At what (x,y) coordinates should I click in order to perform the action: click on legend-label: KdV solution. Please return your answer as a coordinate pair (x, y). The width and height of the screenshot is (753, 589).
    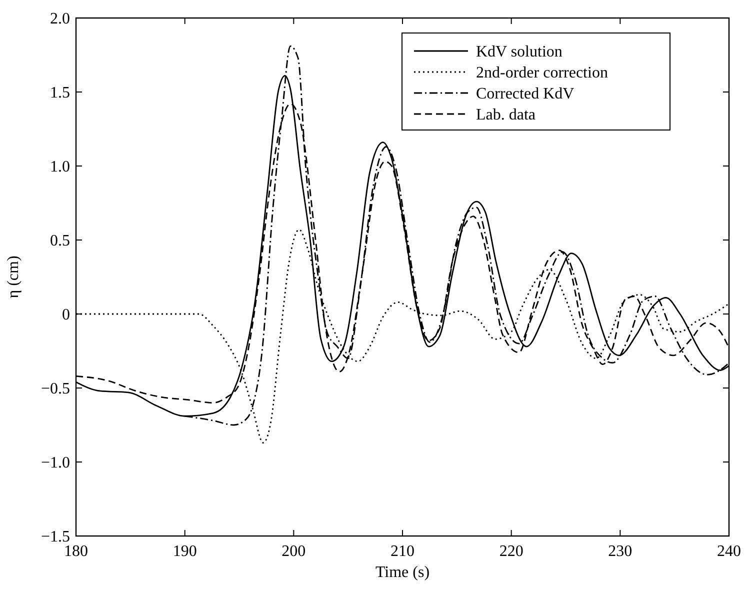
    Looking at the image, I should click on (519, 52).